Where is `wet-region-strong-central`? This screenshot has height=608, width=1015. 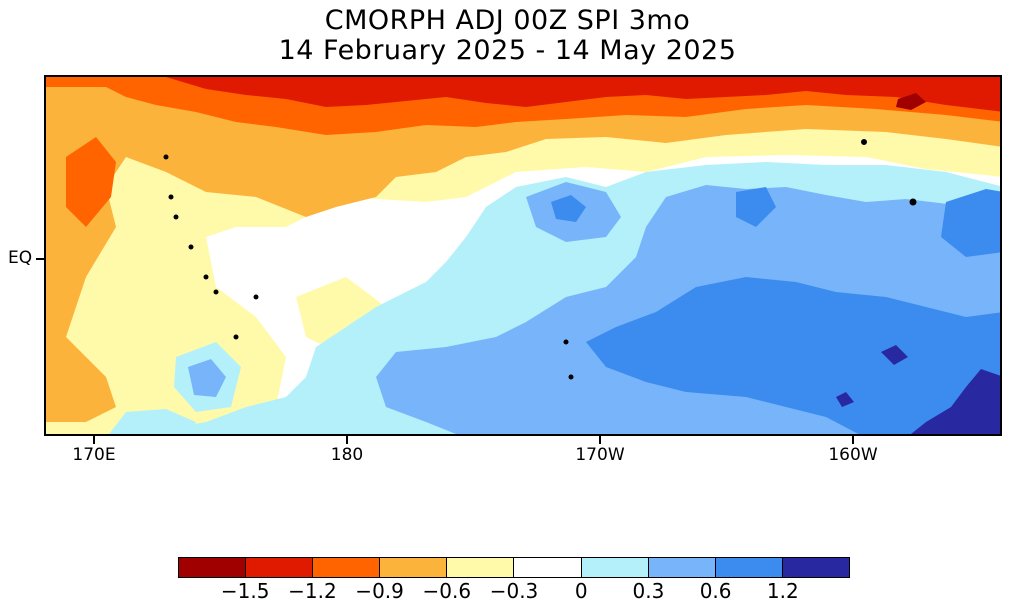
wet-region-strong-central is located at coordinates (756, 207).